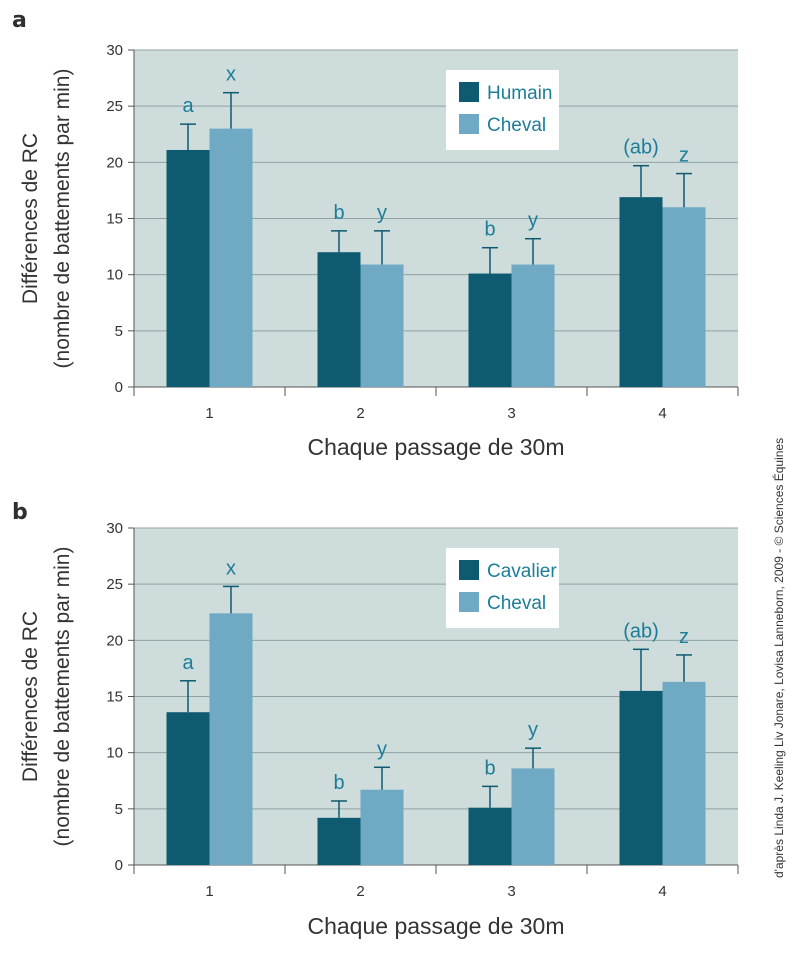 The image size is (800, 955). I want to click on legend: Humain Cheval, so click(502, 110).